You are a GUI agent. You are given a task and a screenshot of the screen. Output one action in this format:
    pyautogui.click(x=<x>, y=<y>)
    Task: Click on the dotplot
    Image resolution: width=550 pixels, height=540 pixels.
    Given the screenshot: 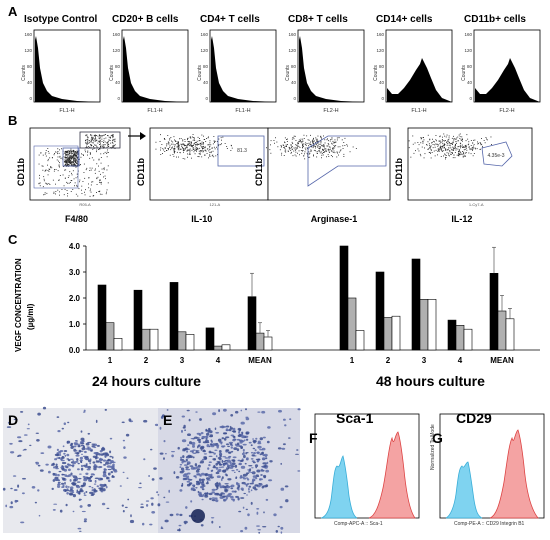 What is the action you would take?
    pyautogui.click(x=328, y=164)
    